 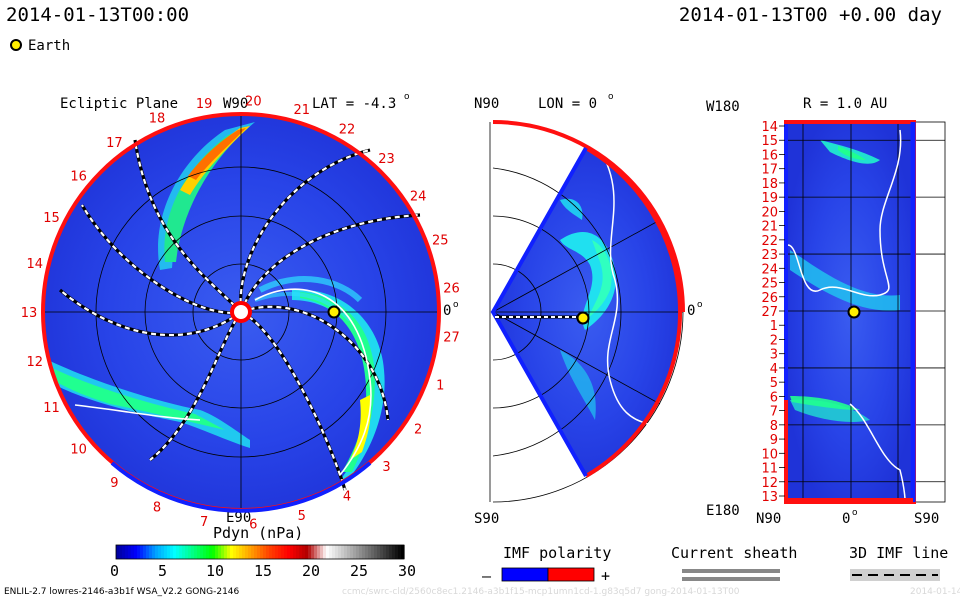 I want to click on rim-number-6: 6, so click(x=253, y=525).